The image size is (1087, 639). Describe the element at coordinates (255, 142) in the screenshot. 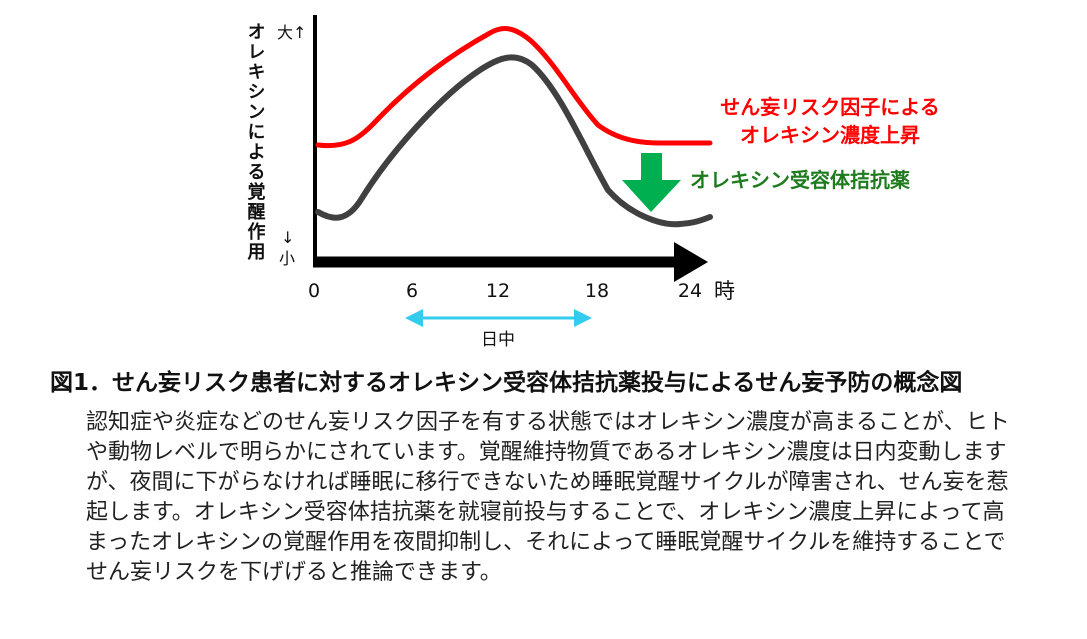

I see `y-axis-label: オレキシンによる覚醒作用` at that location.